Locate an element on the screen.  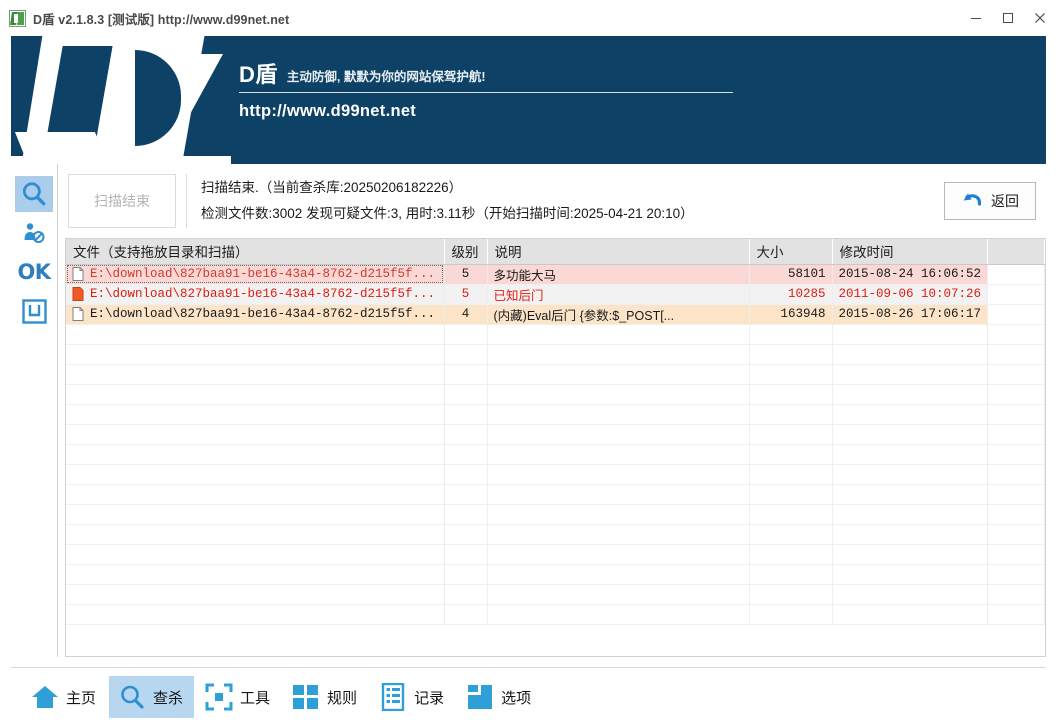
return-button: 返回 is located at coordinates (990, 201).